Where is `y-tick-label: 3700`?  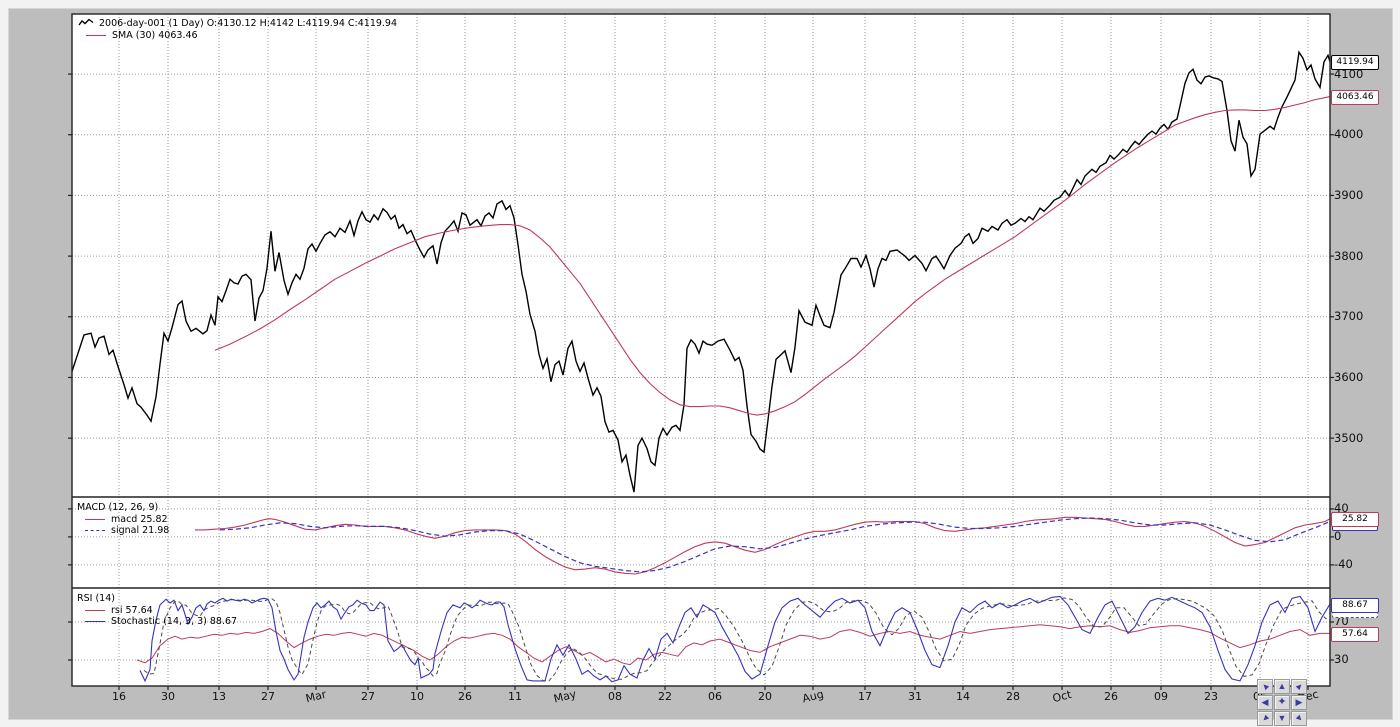
y-tick-label: 3700 is located at coordinates (1349, 316).